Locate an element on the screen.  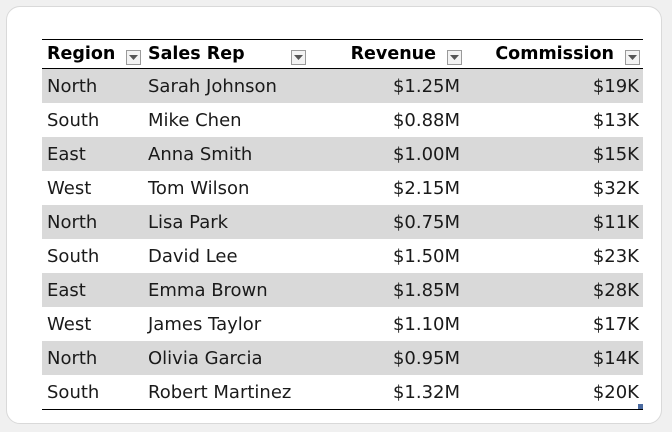
table-row: South David Lee $1.50M $23K is located at coordinates (342, 256).